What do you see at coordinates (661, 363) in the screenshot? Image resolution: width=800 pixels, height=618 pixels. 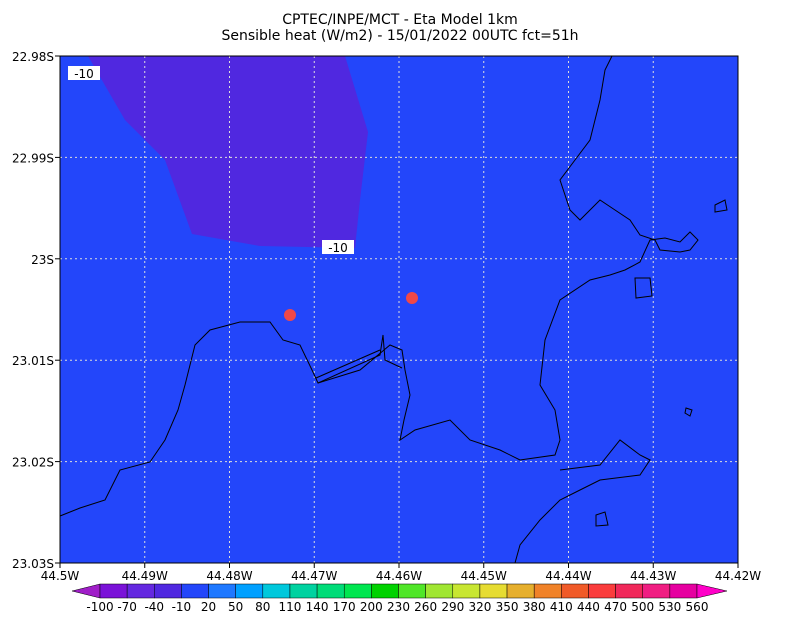 I see `island` at bounding box center [661, 363].